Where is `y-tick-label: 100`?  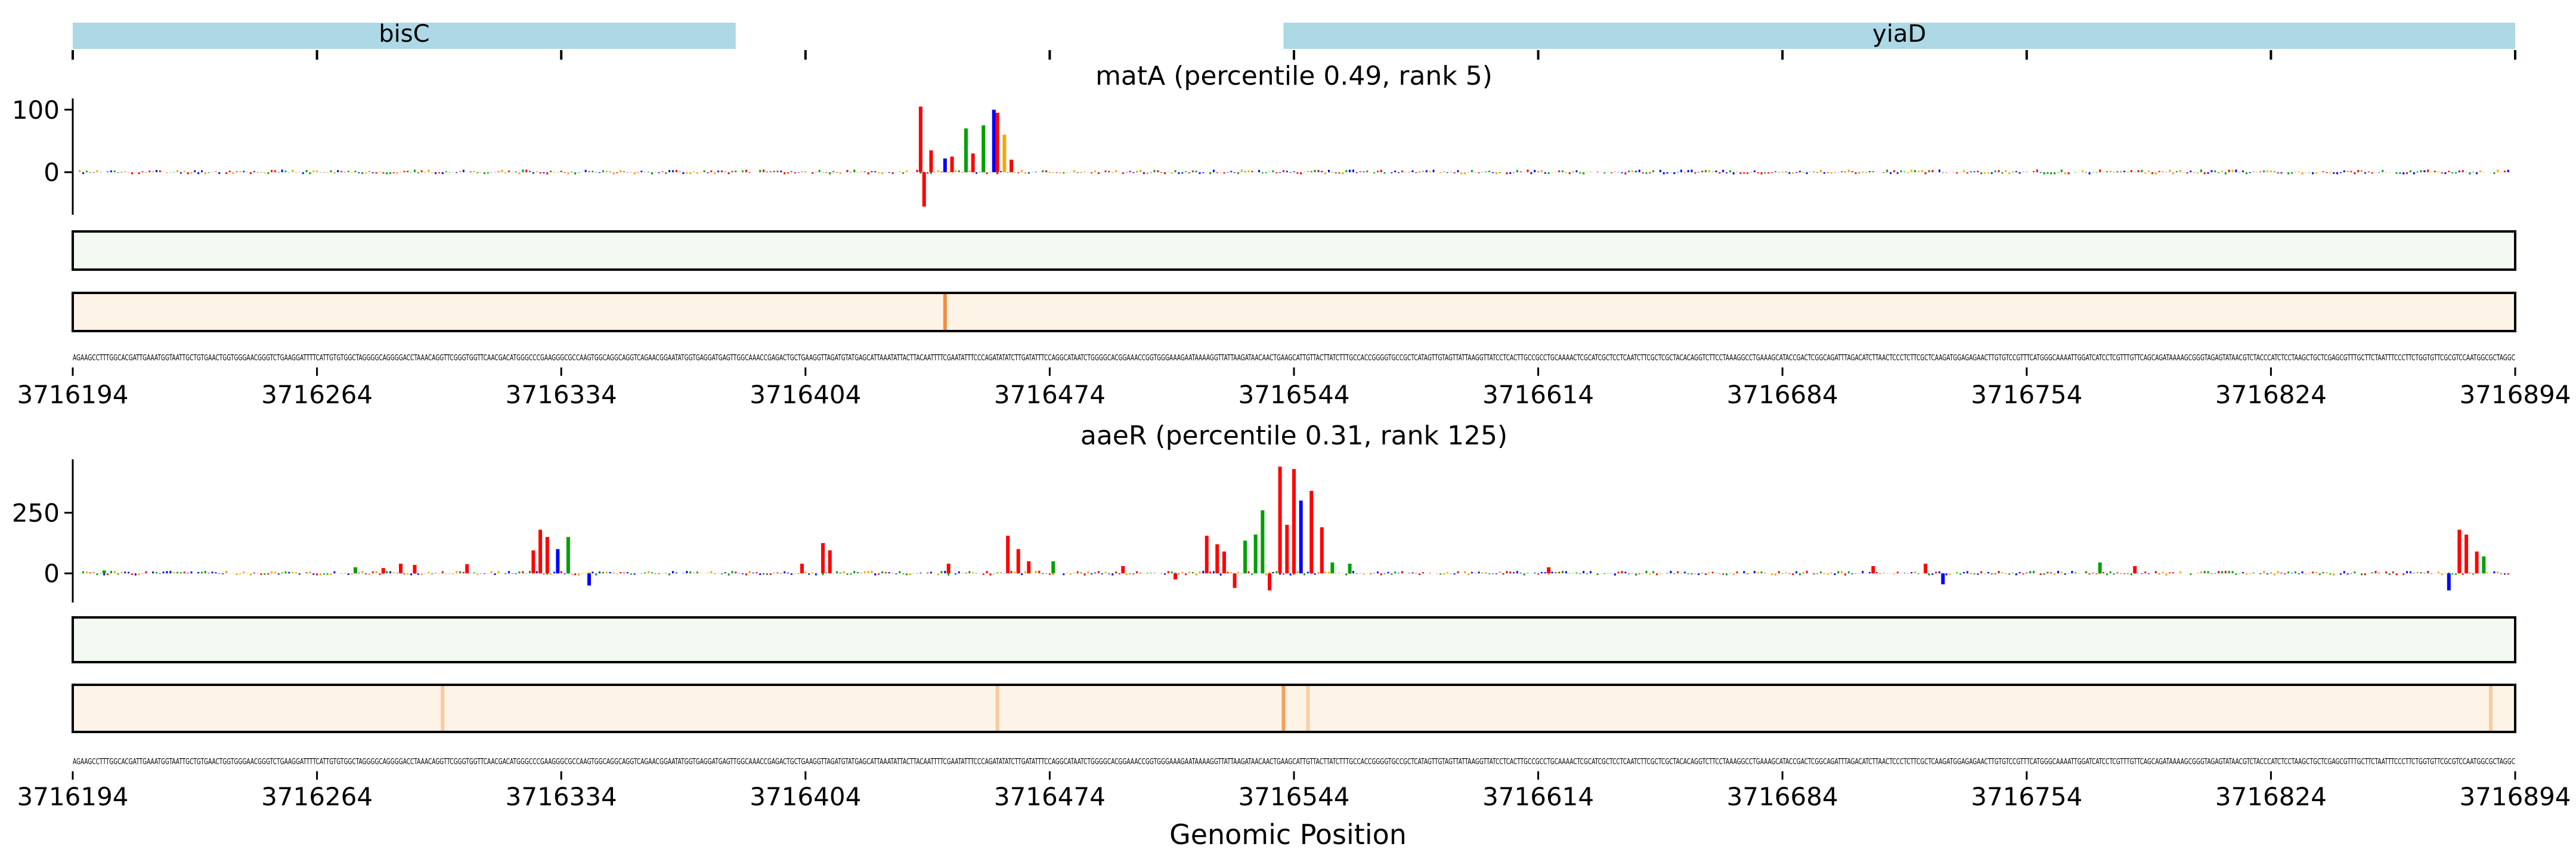 y-tick-label: 100 is located at coordinates (36, 110).